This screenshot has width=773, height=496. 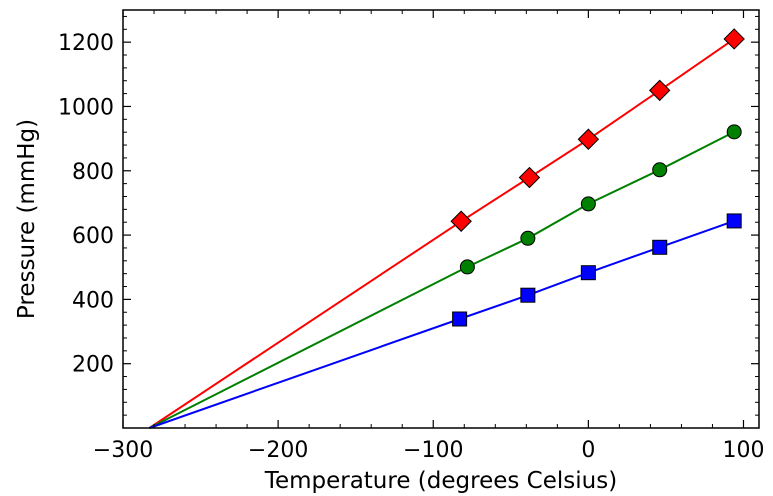 I want to click on x-tick-label: −300, so click(x=123, y=450).